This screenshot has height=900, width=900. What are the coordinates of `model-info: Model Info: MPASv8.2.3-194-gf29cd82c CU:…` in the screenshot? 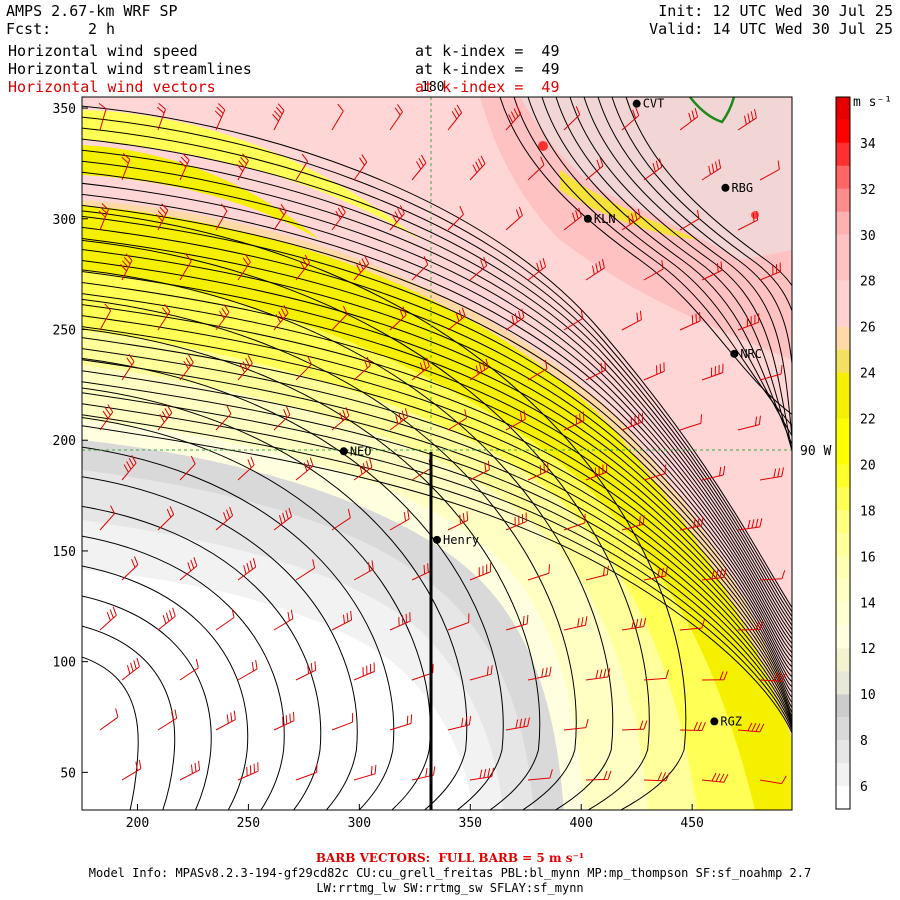 It's located at (450, 873).